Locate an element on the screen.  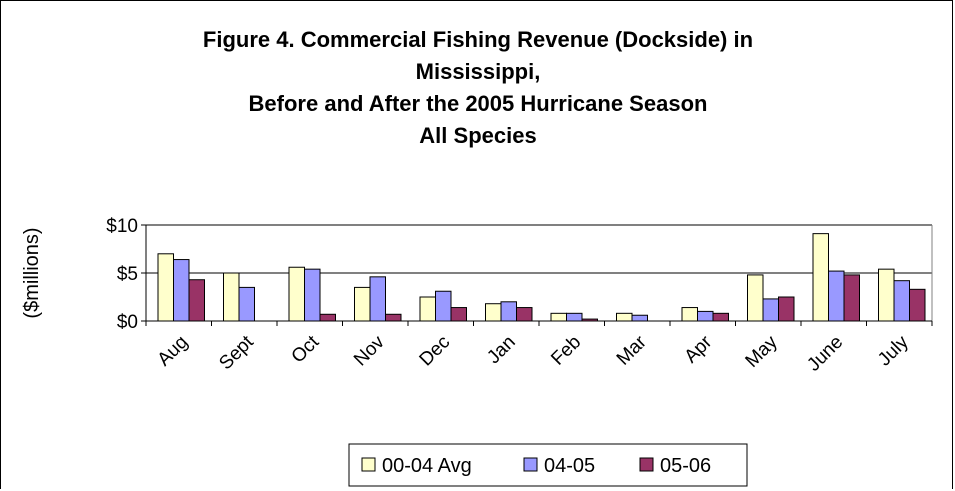
bar-05-06-nov is located at coordinates (393, 317).